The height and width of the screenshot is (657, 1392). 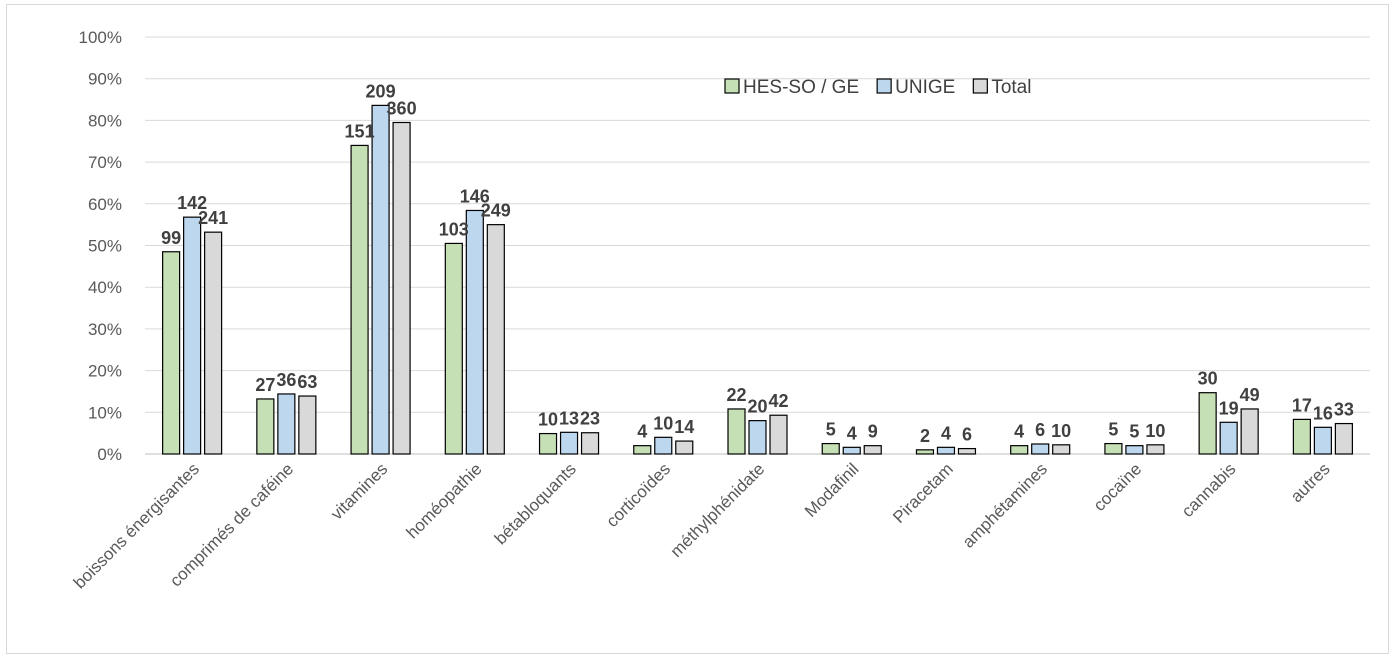 I want to click on data-label: 151, so click(x=360, y=131).